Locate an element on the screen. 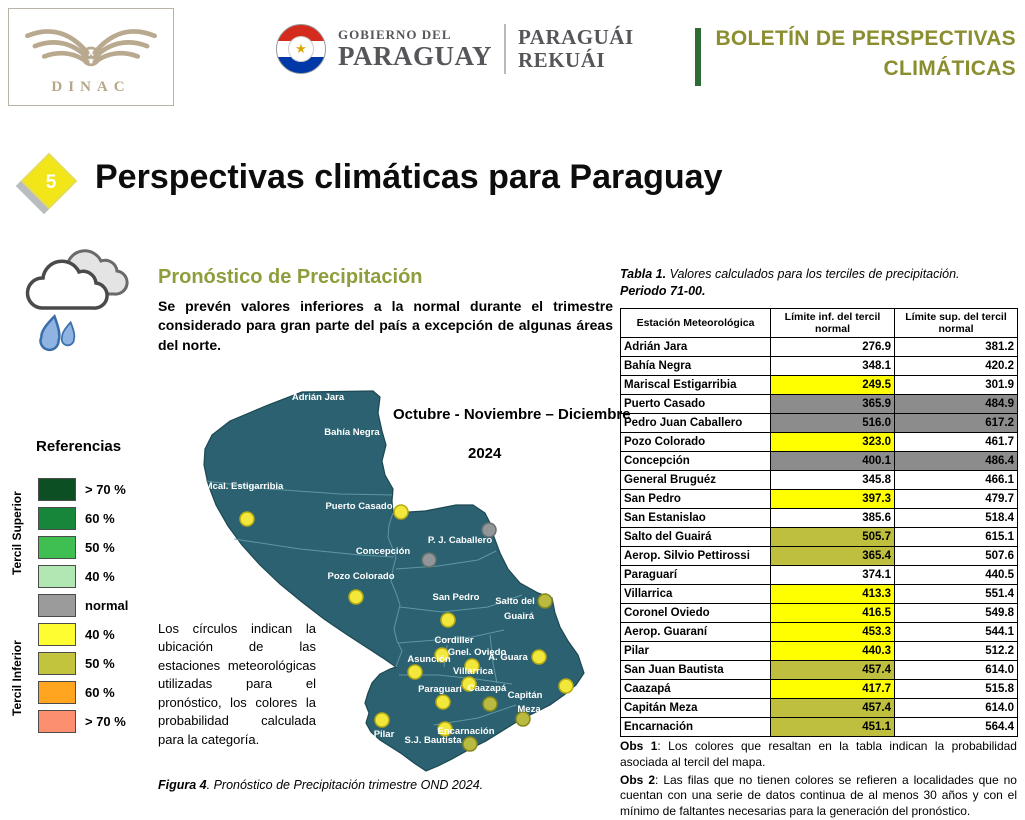 This screenshot has height=820, width=1025. table-row: San Juan Bautista 457.4 614.0 is located at coordinates (819, 670).